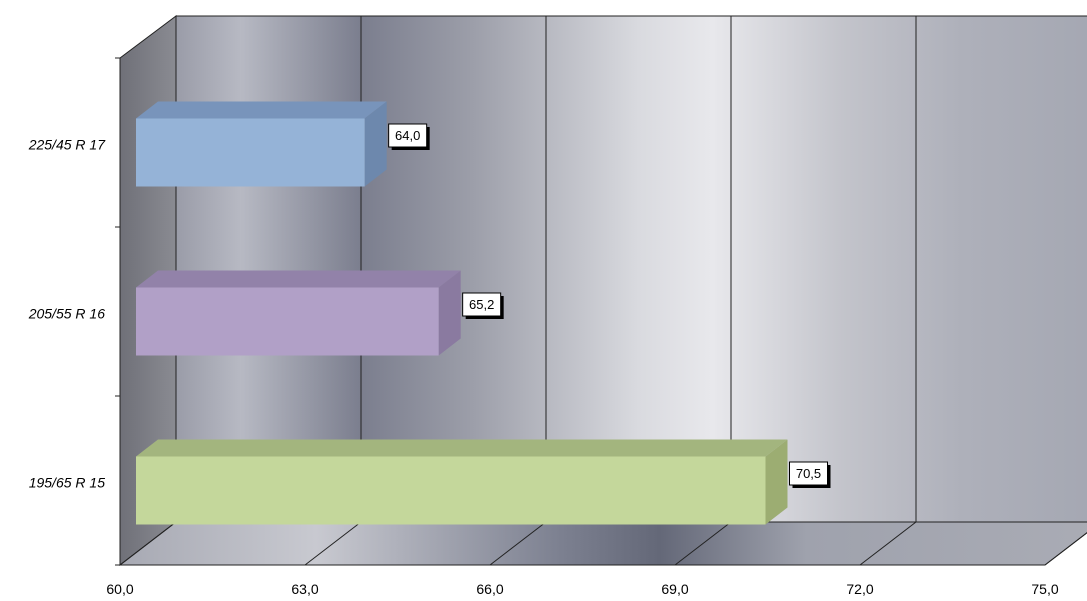 The width and height of the screenshot is (1087, 601). I want to click on data-label: 65,2, so click(481, 304).